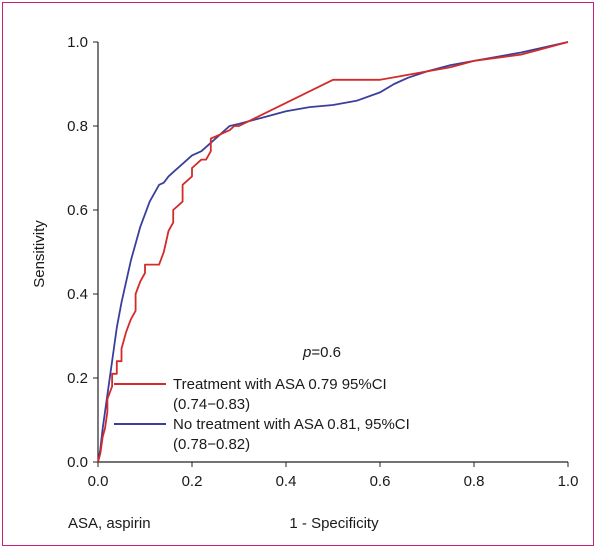 The image size is (598, 550). Describe the element at coordinates (280, 384) in the screenshot. I see `legend-label-treatment: Treatment with ASA 0.79 95%CI` at that location.